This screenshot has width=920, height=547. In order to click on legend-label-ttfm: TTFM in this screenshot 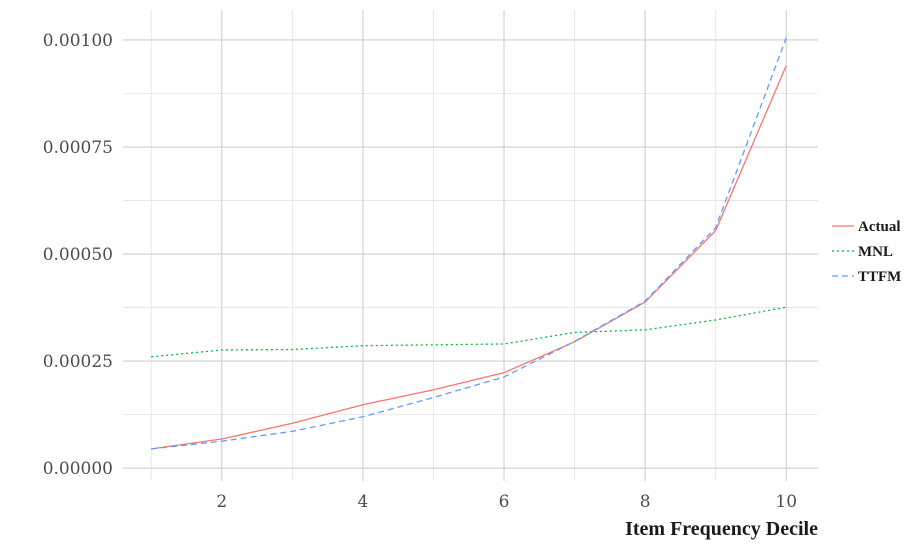, I will do `click(879, 277)`.